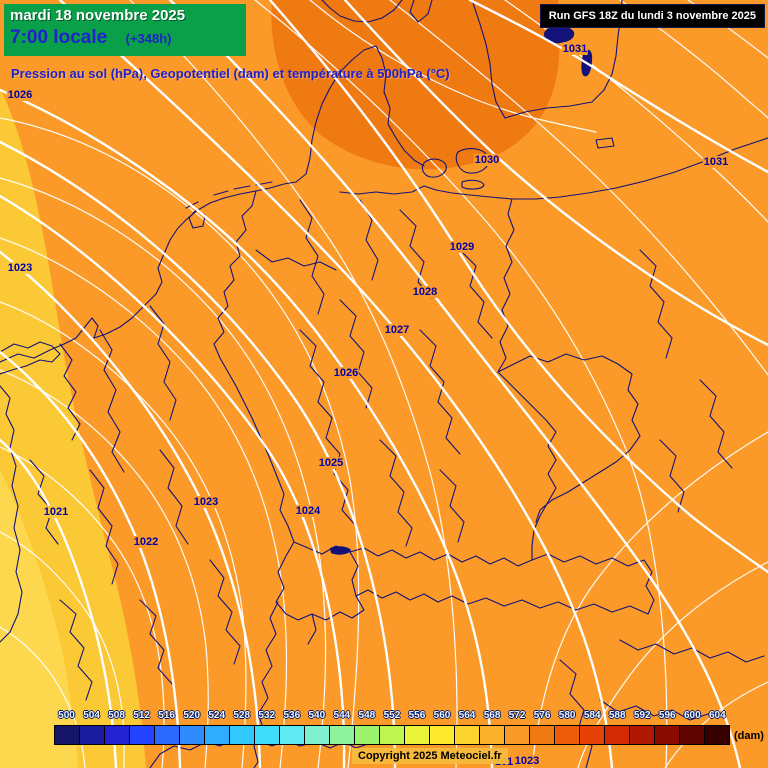 Image resolution: width=768 pixels, height=768 pixels. Describe the element at coordinates (320, 593) in the screenshot. I see `switzerland-border` at that location.